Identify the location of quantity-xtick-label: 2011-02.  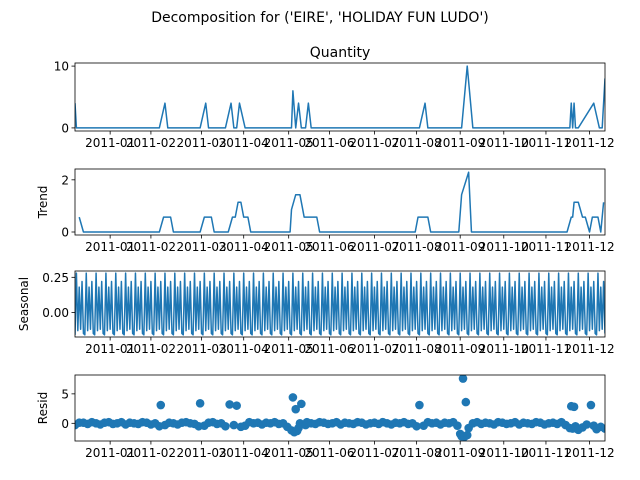
(151, 143).